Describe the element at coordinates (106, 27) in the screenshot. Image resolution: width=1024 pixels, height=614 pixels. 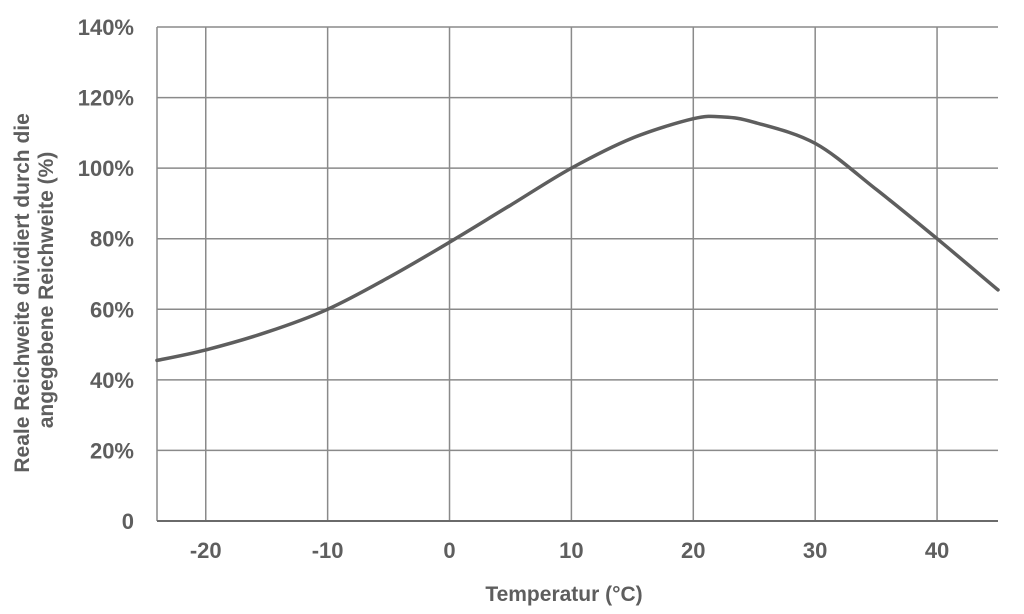
I see `y-tick-label: 140%` at that location.